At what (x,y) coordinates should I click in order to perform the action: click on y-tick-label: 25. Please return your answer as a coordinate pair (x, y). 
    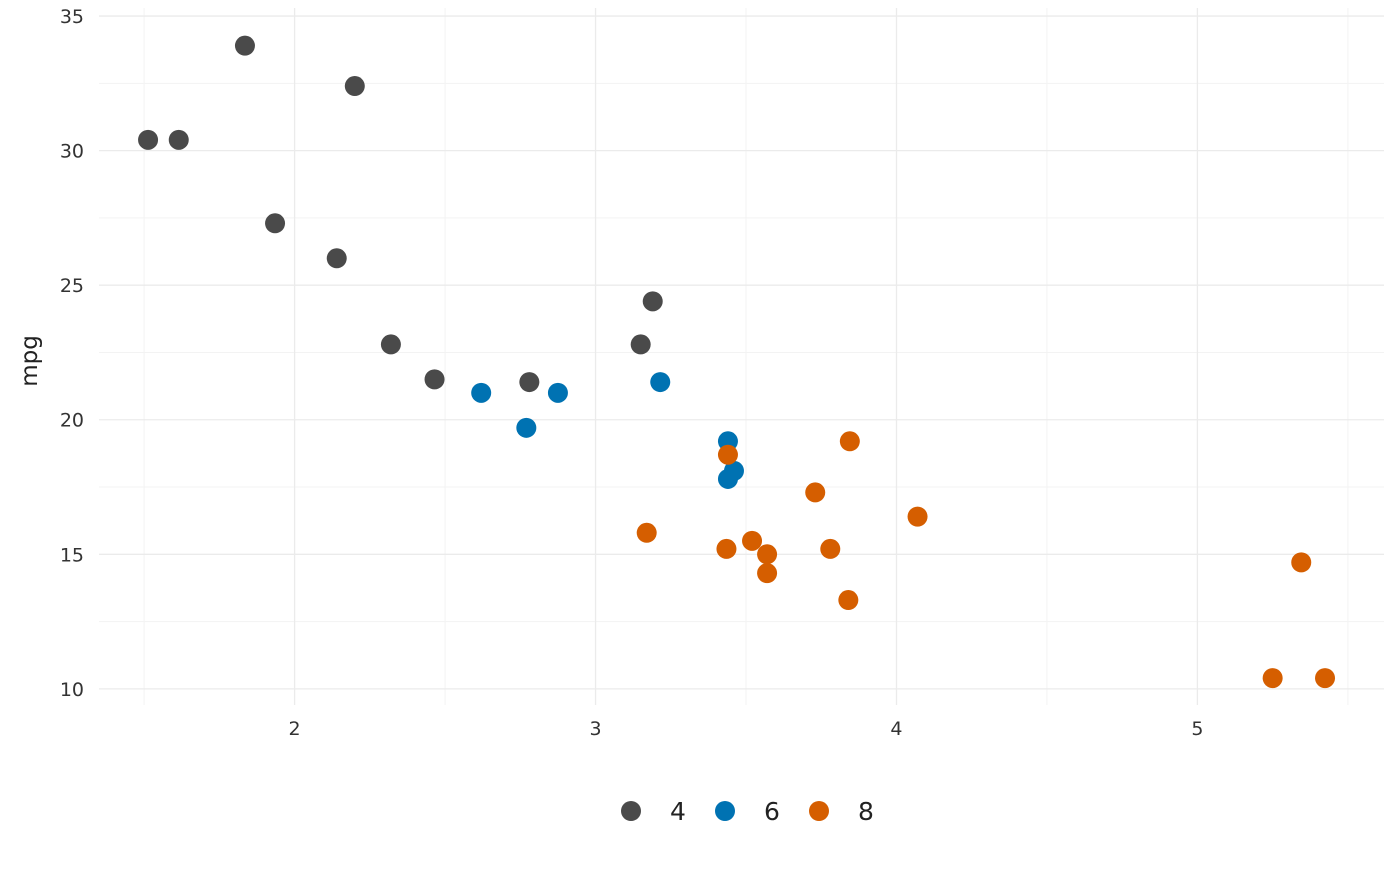
    Looking at the image, I should click on (72, 286).